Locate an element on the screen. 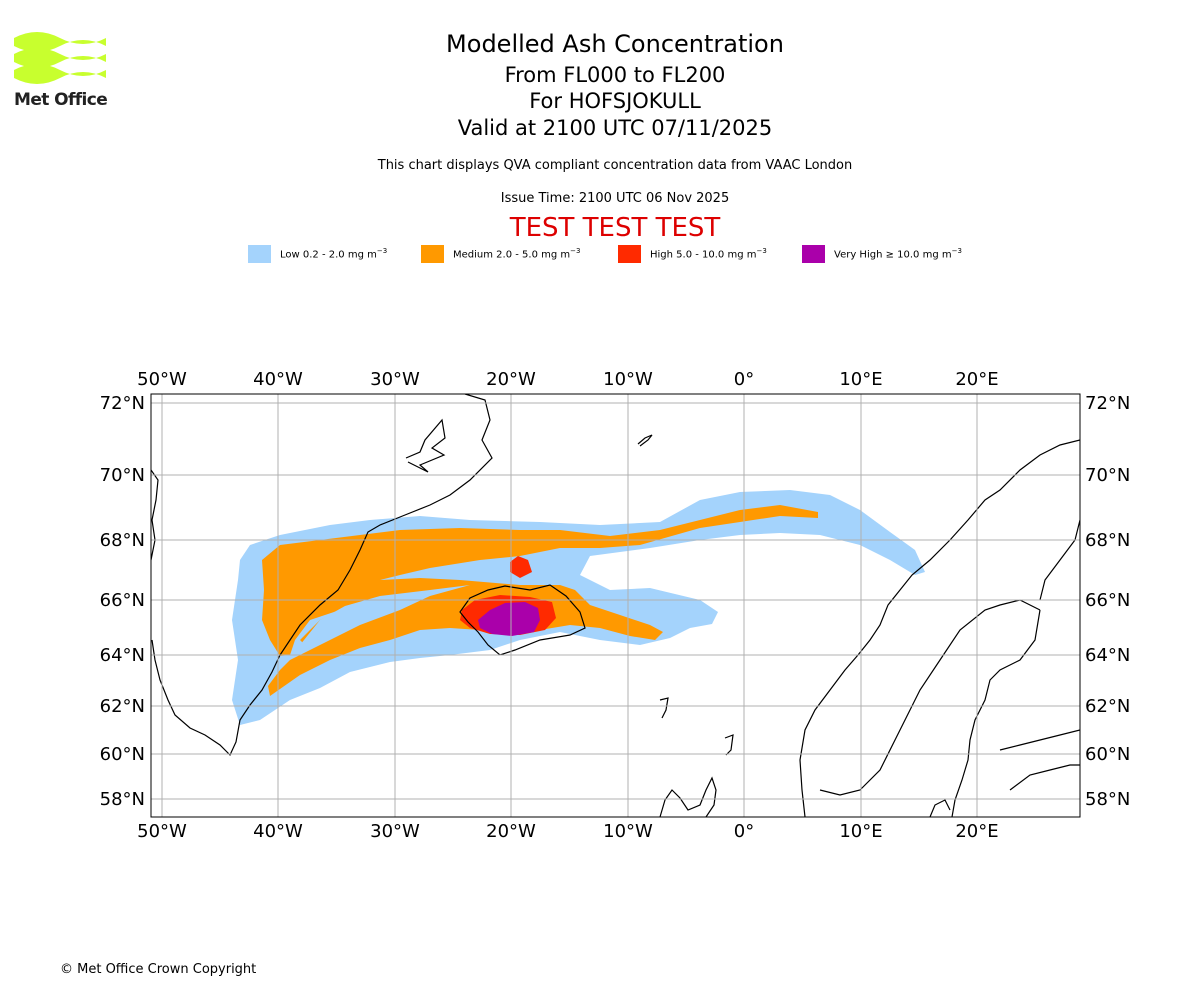 This screenshot has width=1200, height=1000. legend-label-medium: Medium 2.0 - 5.0 mg m−3 is located at coordinates (517, 254).